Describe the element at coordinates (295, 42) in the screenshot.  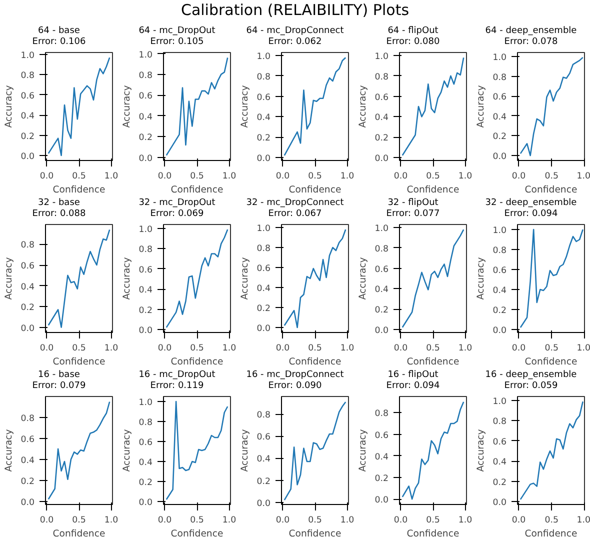
I see `chart-subtitle: Error: 0.062` at that location.